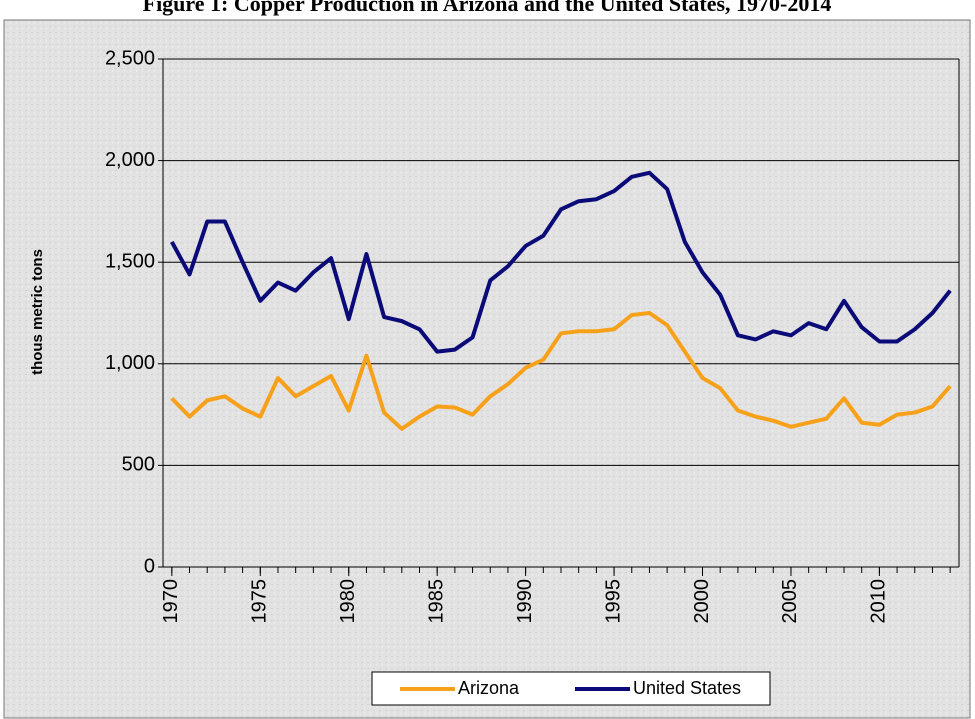  Describe the element at coordinates (571, 688) in the screenshot. I see `legend: Arizona United States` at that location.